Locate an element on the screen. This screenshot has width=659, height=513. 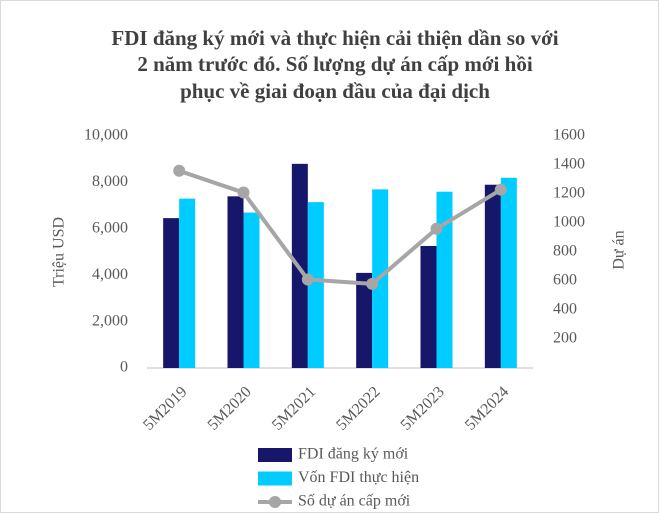
y-axis-title: Triệu USD is located at coordinates (59, 252).